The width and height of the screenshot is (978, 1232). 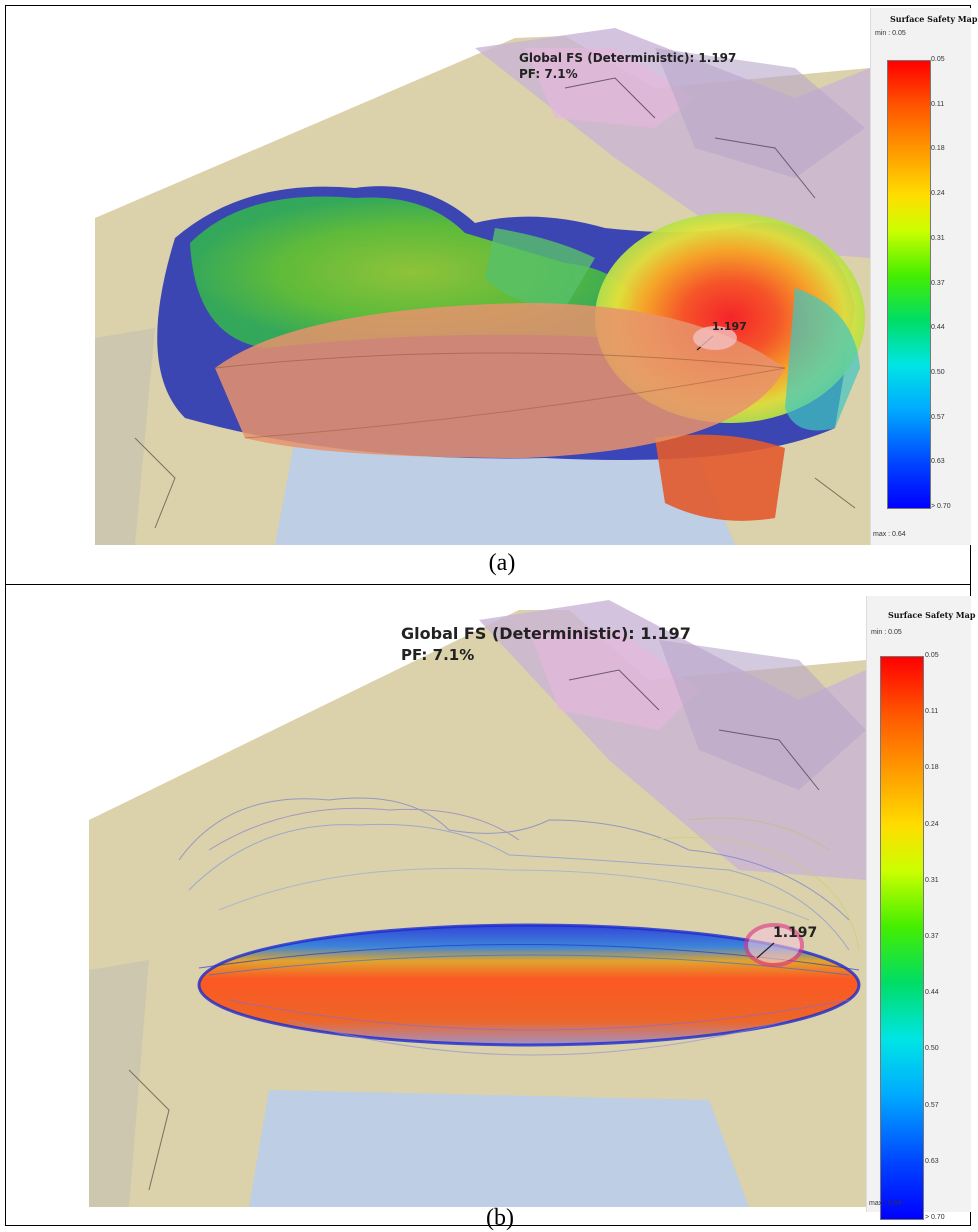 What do you see at coordinates (932, 993) in the screenshot?
I see `panel-b-legend-tick: 0.44` at bounding box center [932, 993].